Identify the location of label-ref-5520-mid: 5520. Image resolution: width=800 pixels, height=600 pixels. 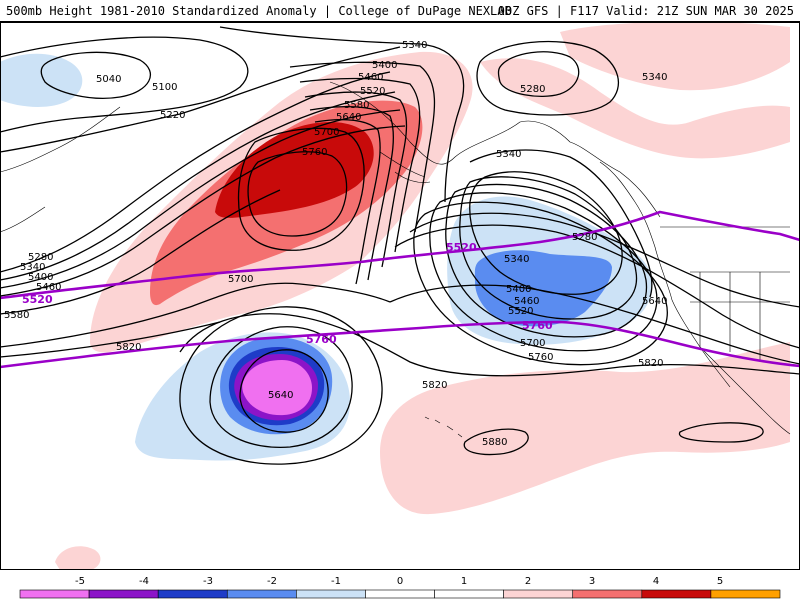
(461, 247).